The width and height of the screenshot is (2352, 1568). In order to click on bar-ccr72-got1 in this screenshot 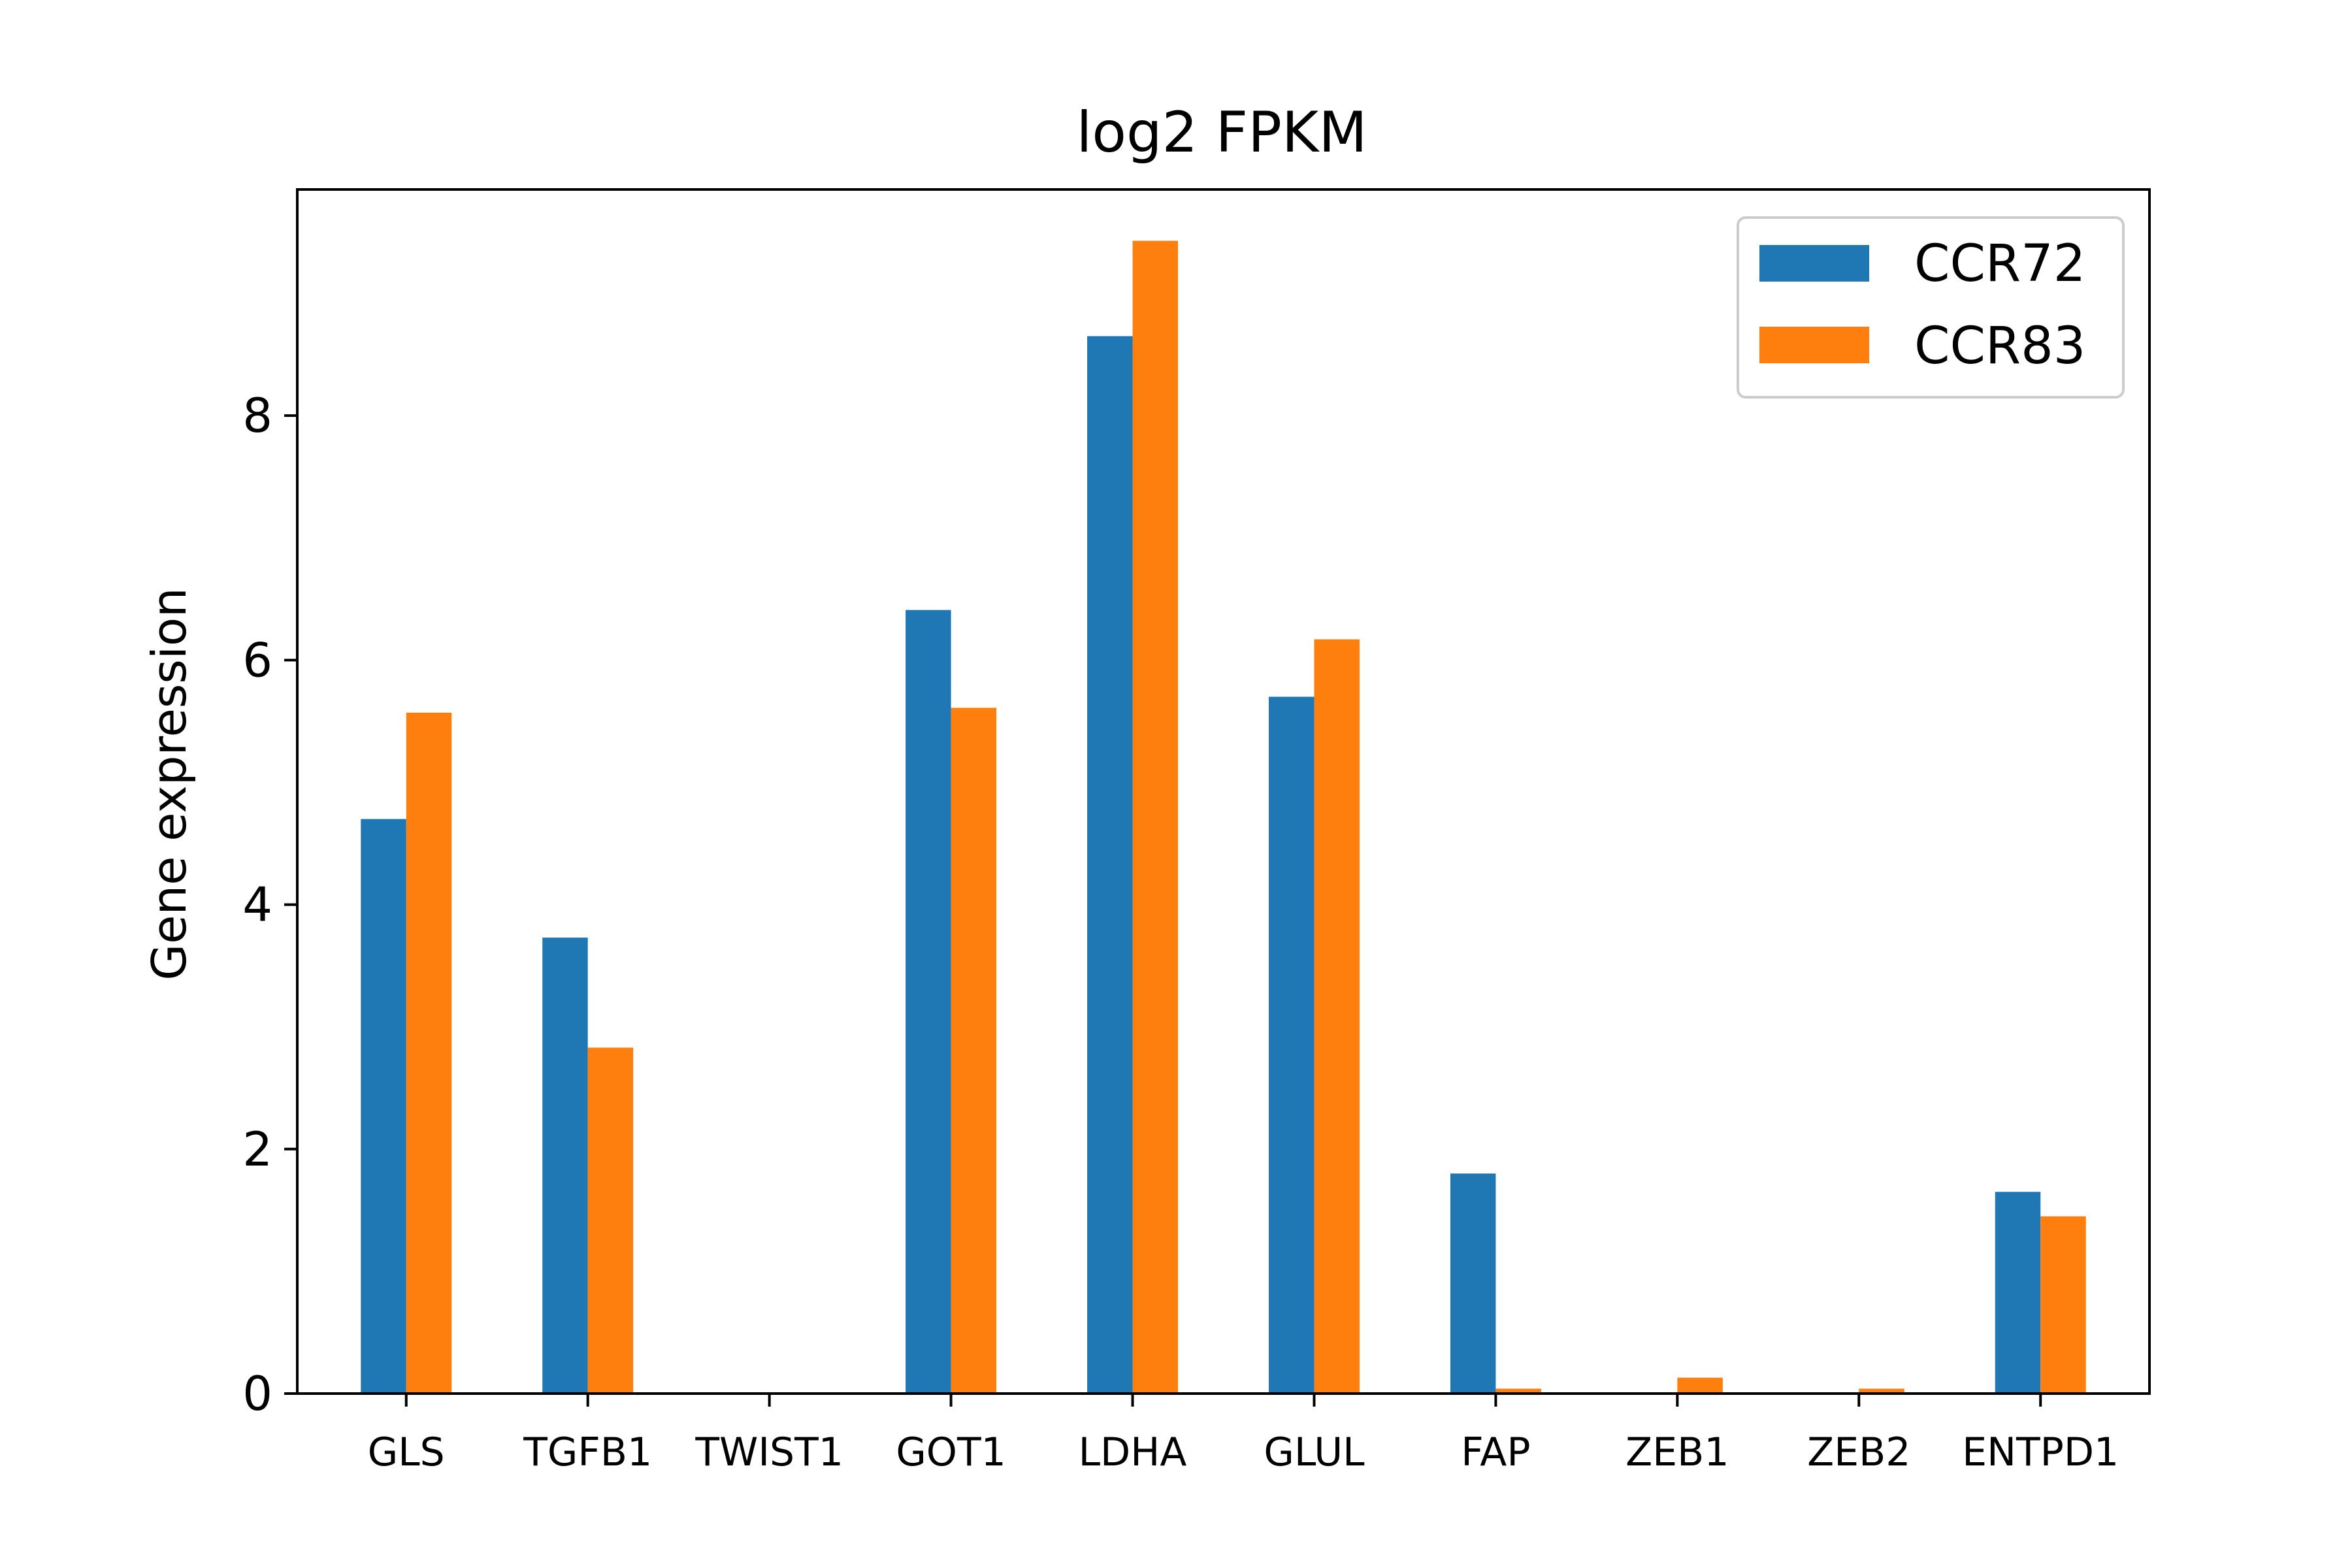, I will do `click(928, 1002)`.